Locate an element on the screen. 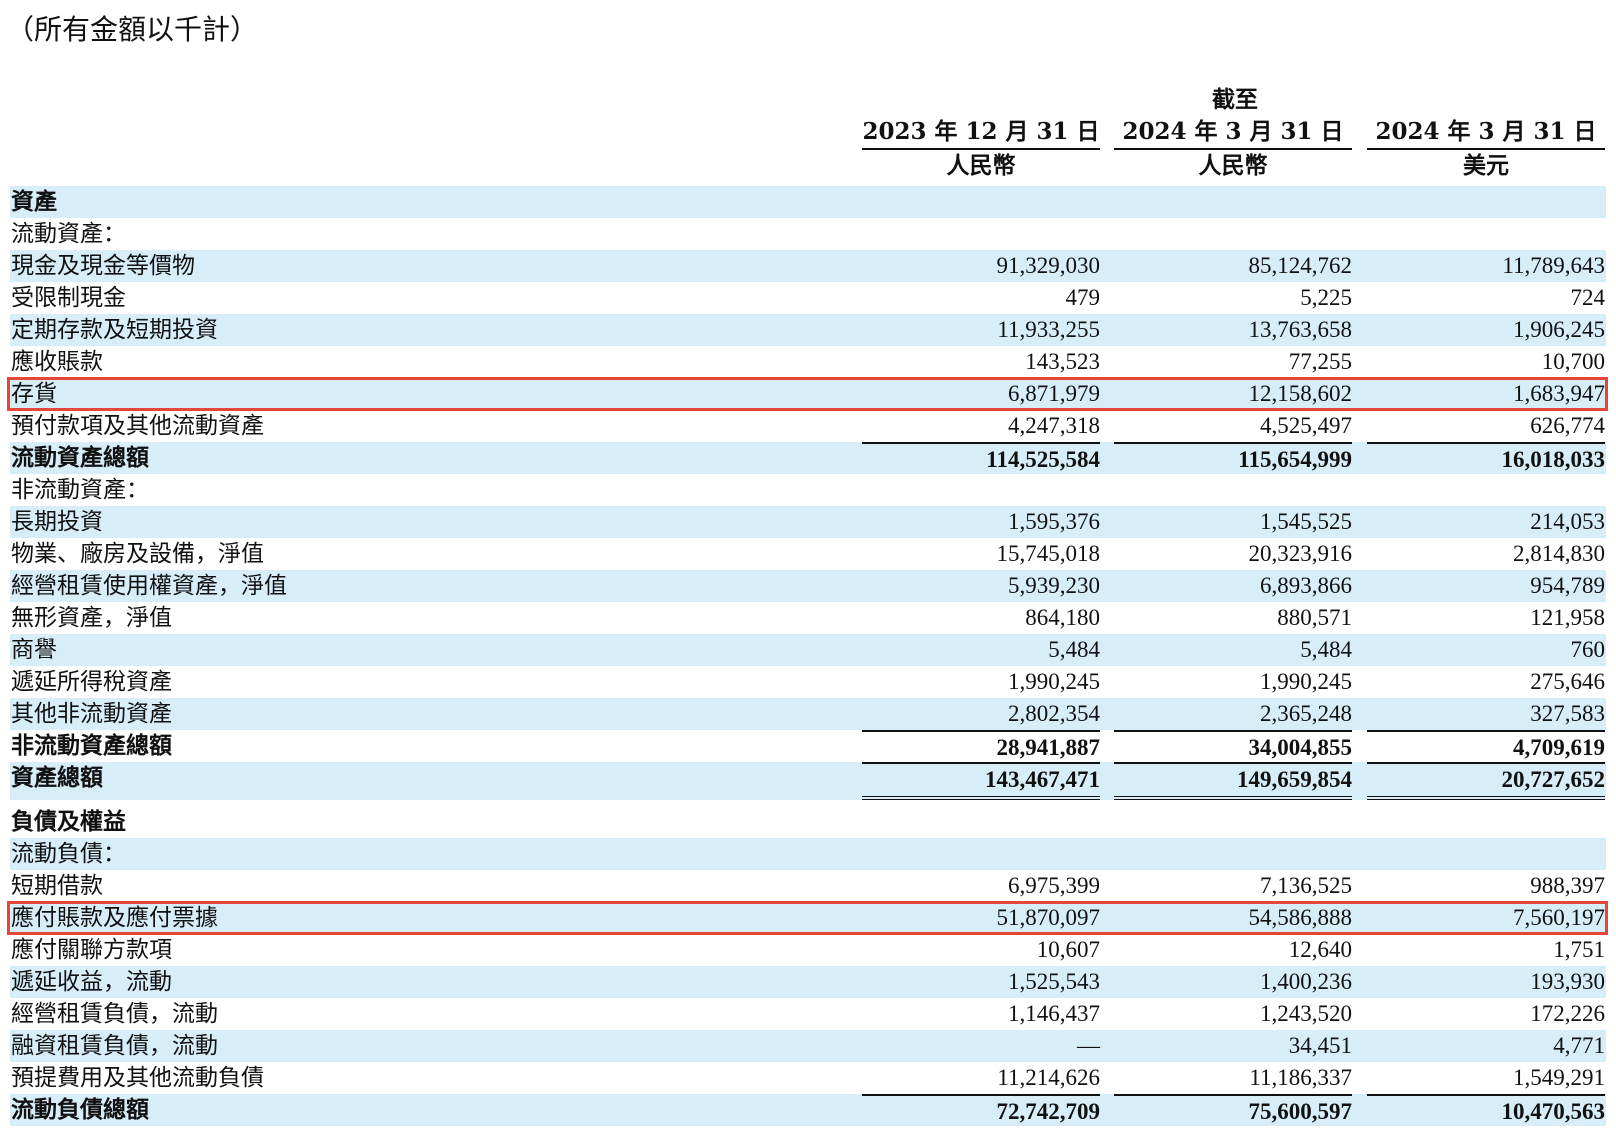  table-row: 其他非流動資產 2,802,354 2,365,248 327,583 is located at coordinates (808, 714).